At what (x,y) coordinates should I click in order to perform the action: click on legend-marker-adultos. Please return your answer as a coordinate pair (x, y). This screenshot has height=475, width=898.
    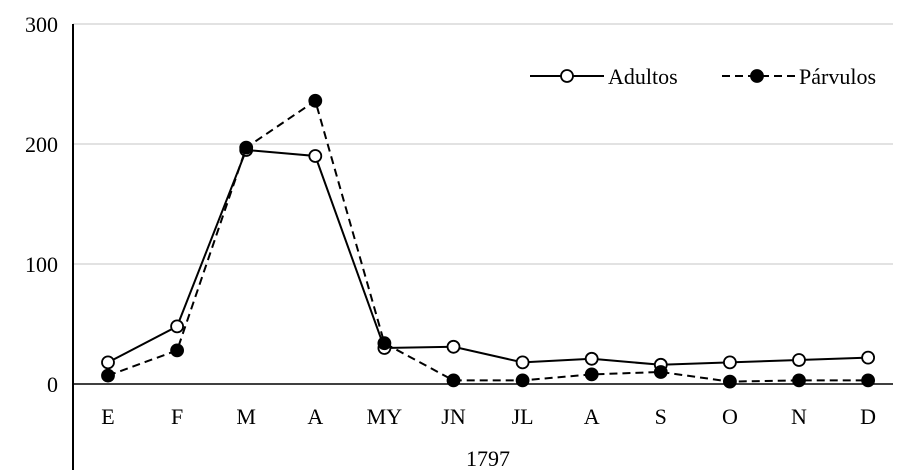
    Looking at the image, I should click on (567, 76).